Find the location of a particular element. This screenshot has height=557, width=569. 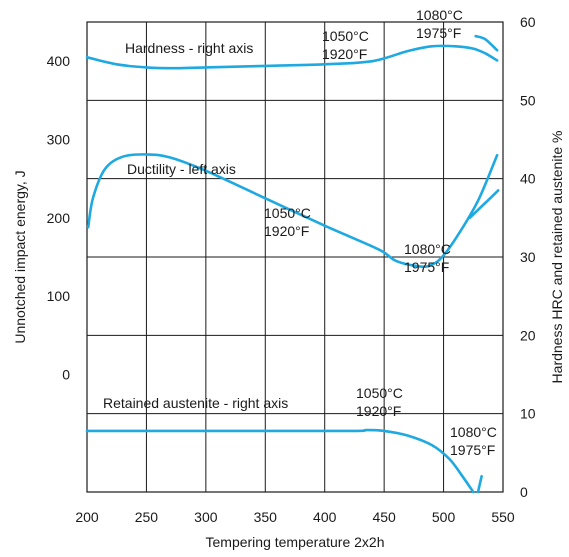

left-y-tick-label: 300 is located at coordinates (59, 140).